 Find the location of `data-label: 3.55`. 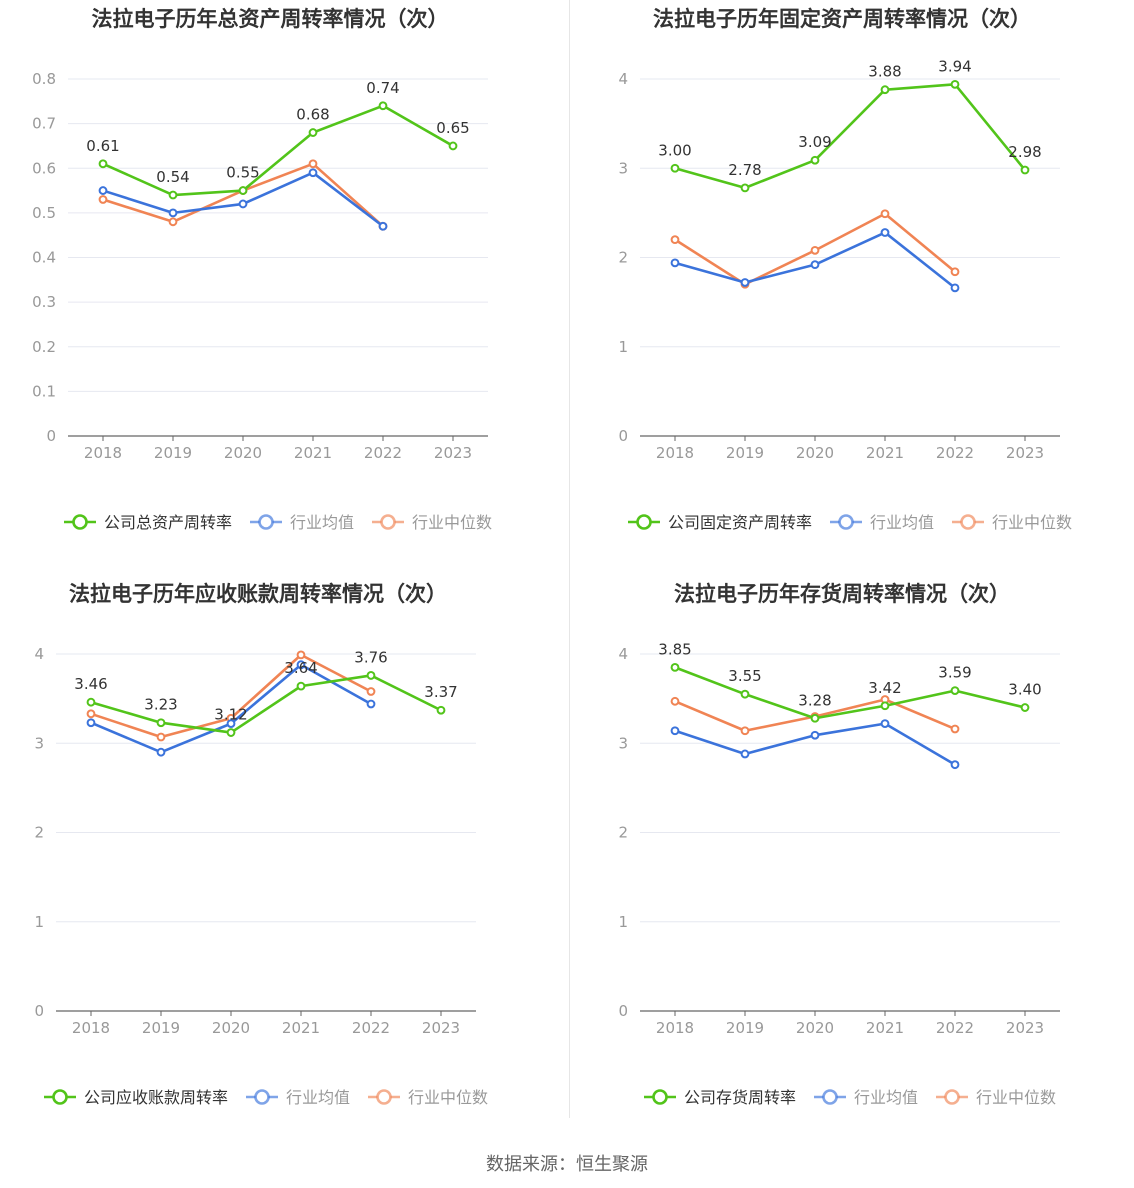

data-label: 3.55 is located at coordinates (744, 676).